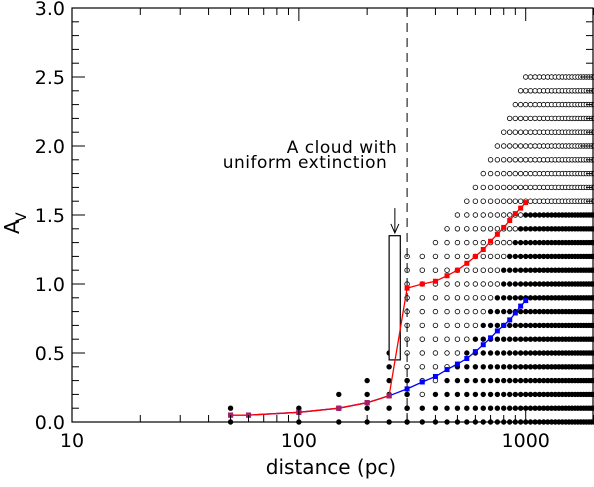 This screenshot has height=487, width=594. What do you see at coordinates (72, 441) in the screenshot?
I see `x-tick-label: 10` at bounding box center [72, 441].